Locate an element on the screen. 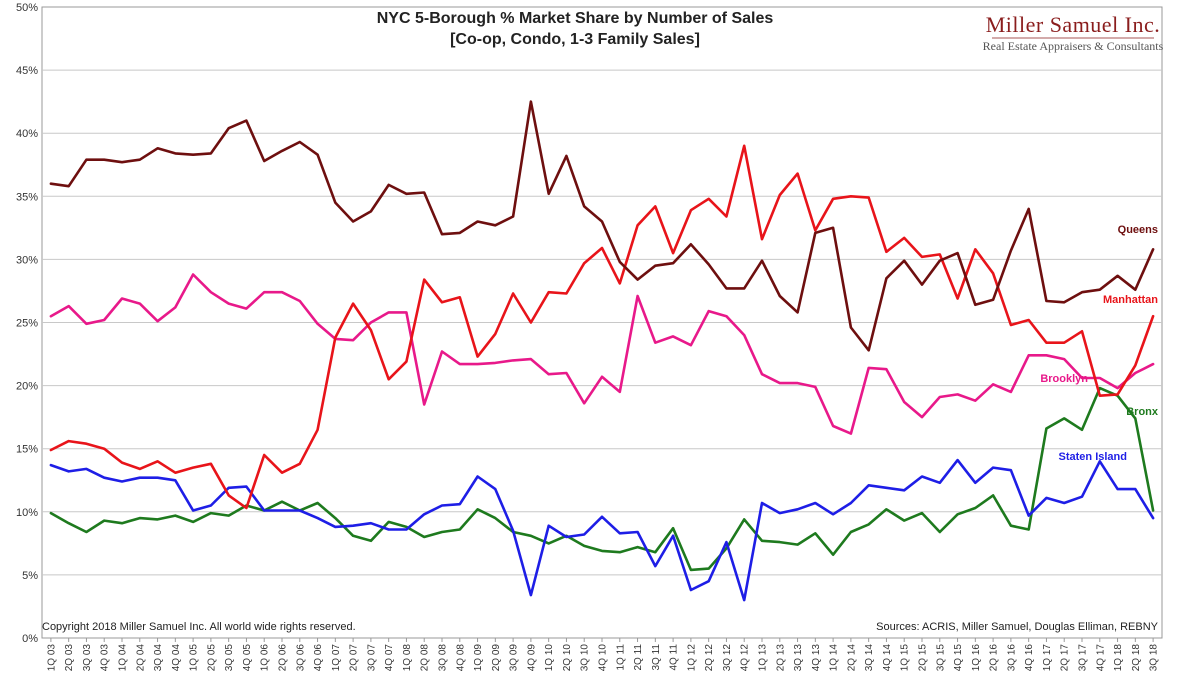 This screenshot has height=695, width=1200. logo-name: Miller Samuel Inc. is located at coordinates (1073, 24).